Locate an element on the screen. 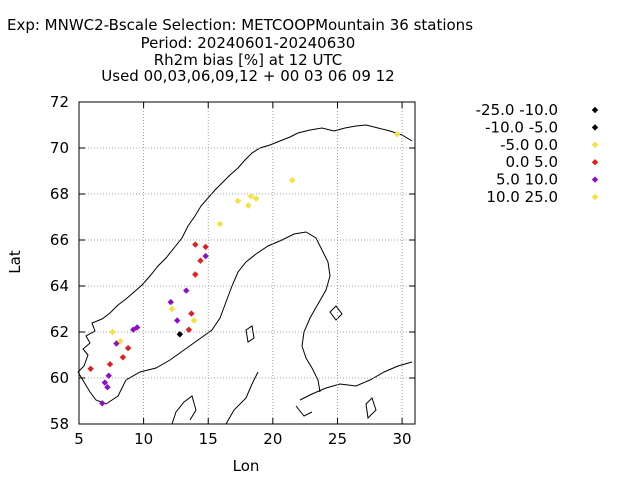 The height and width of the screenshot is (480, 640). x-tick-label: 10 is located at coordinates (143, 439).